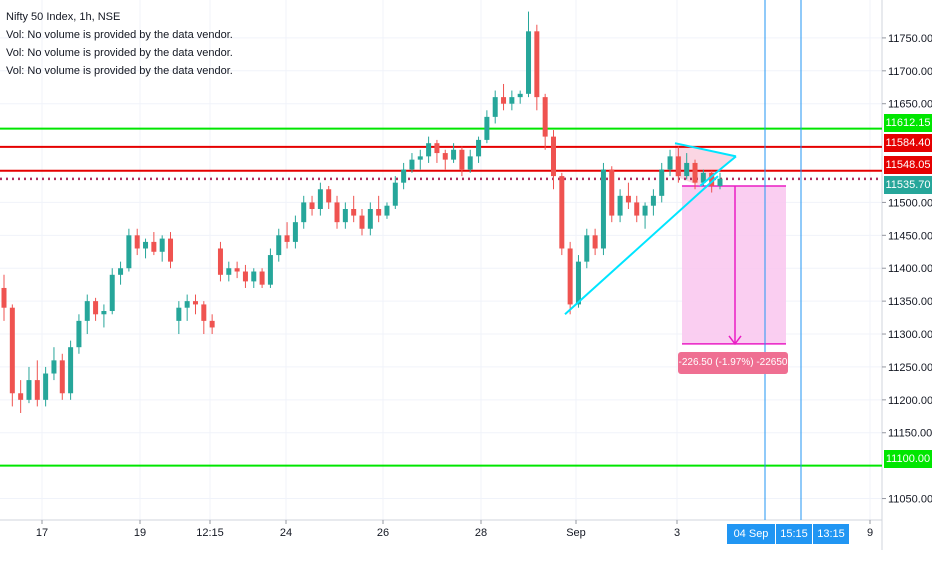 This screenshot has height=564, width=932. I want to click on price-tick-label: 11050.00, so click(910, 500).